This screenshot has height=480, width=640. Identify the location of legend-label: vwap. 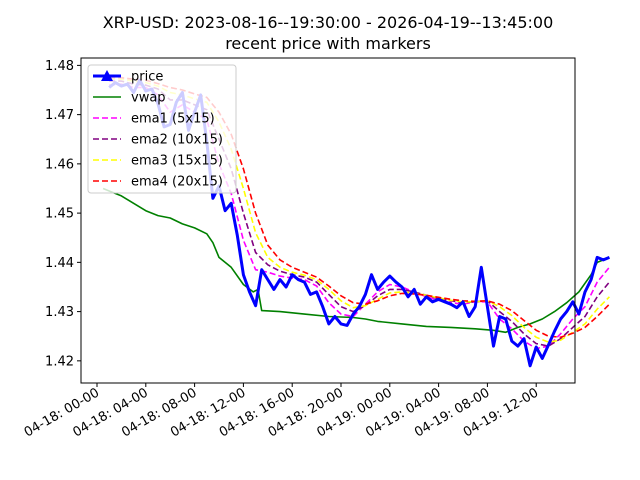
(148, 98).